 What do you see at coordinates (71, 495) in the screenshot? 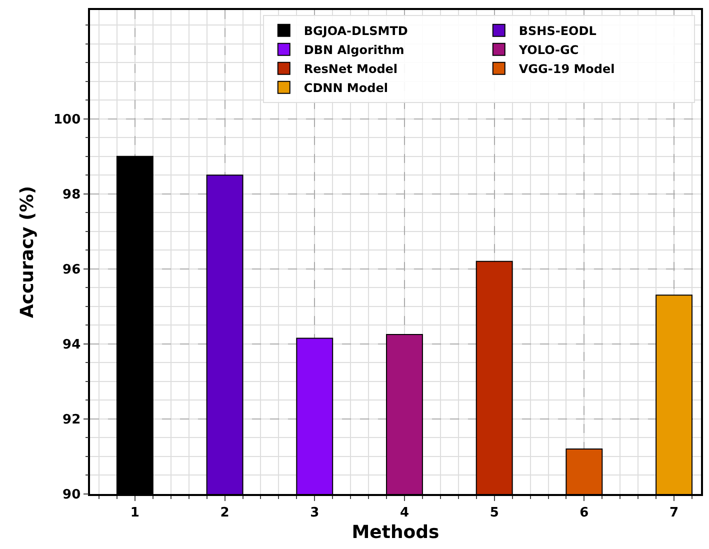
I see `y-tick-label: 90` at bounding box center [71, 495].